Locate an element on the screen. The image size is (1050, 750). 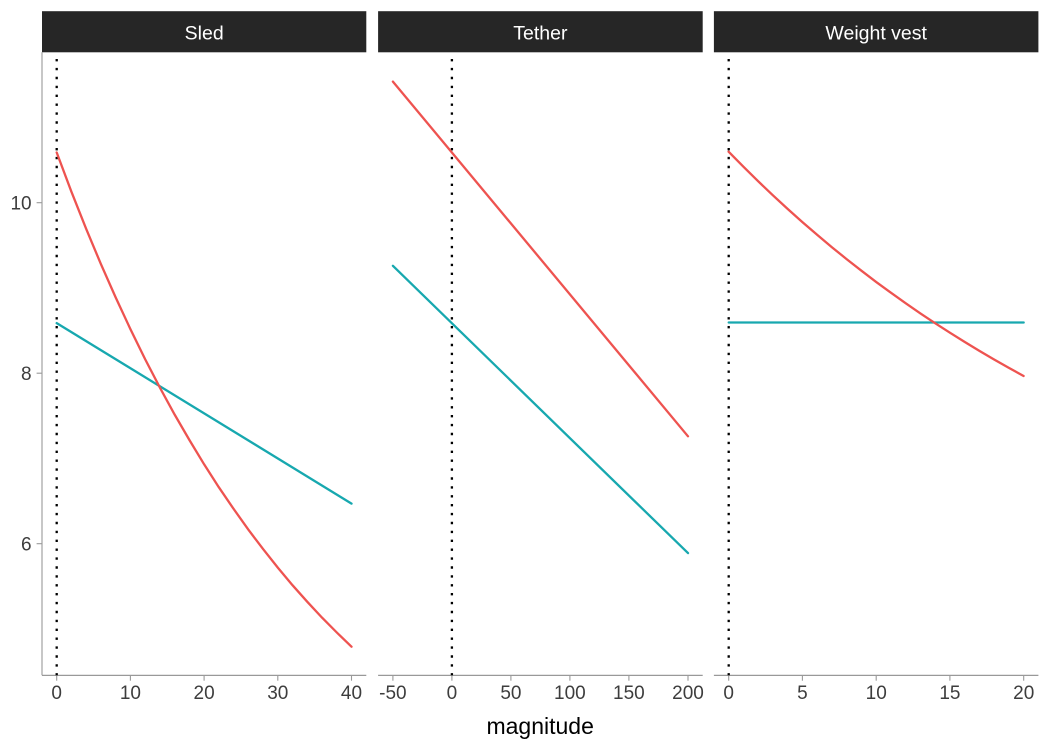
svg-text: 200 is located at coordinates (688, 693).